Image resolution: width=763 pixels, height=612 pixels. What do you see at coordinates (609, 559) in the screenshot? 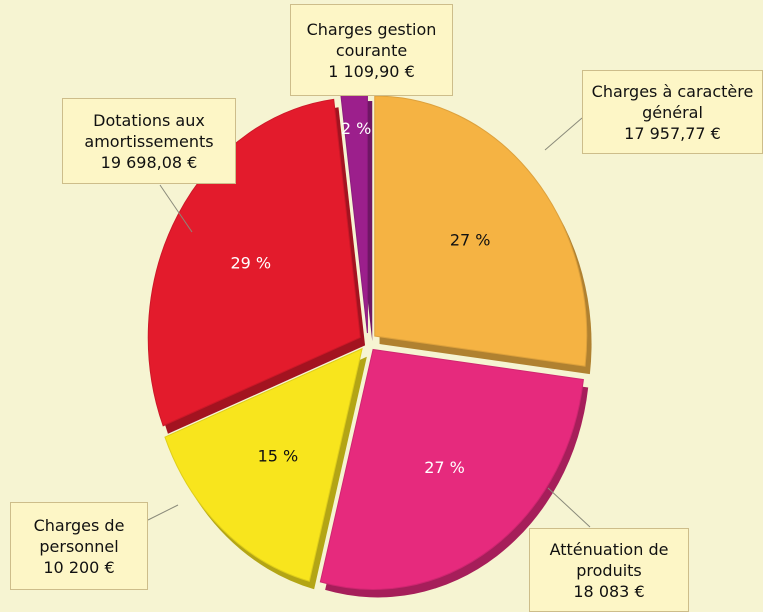
I see `category-label: Atténuation de produits` at bounding box center [609, 559].